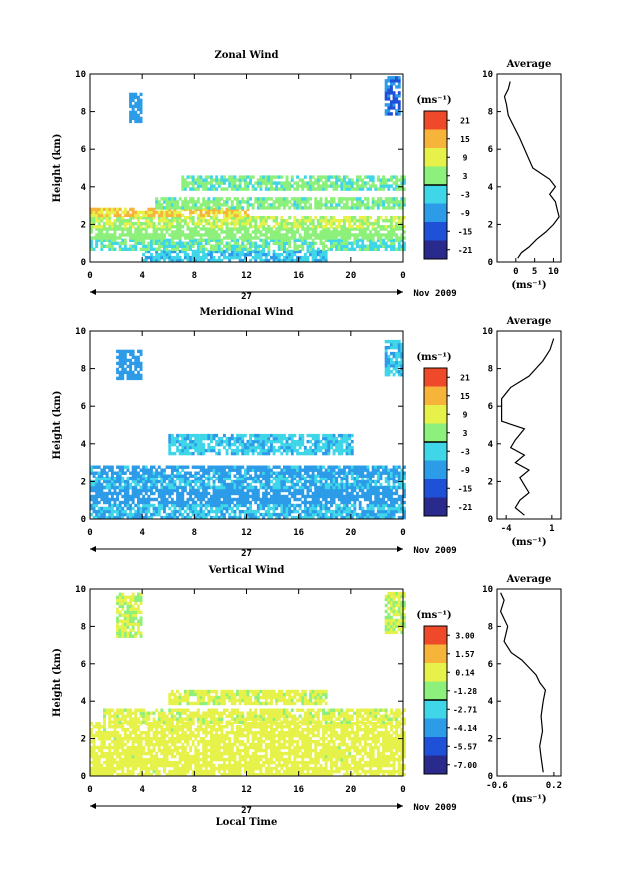 This screenshot has height=873, width=624. I want to click on average-title: Average, so click(529, 321).